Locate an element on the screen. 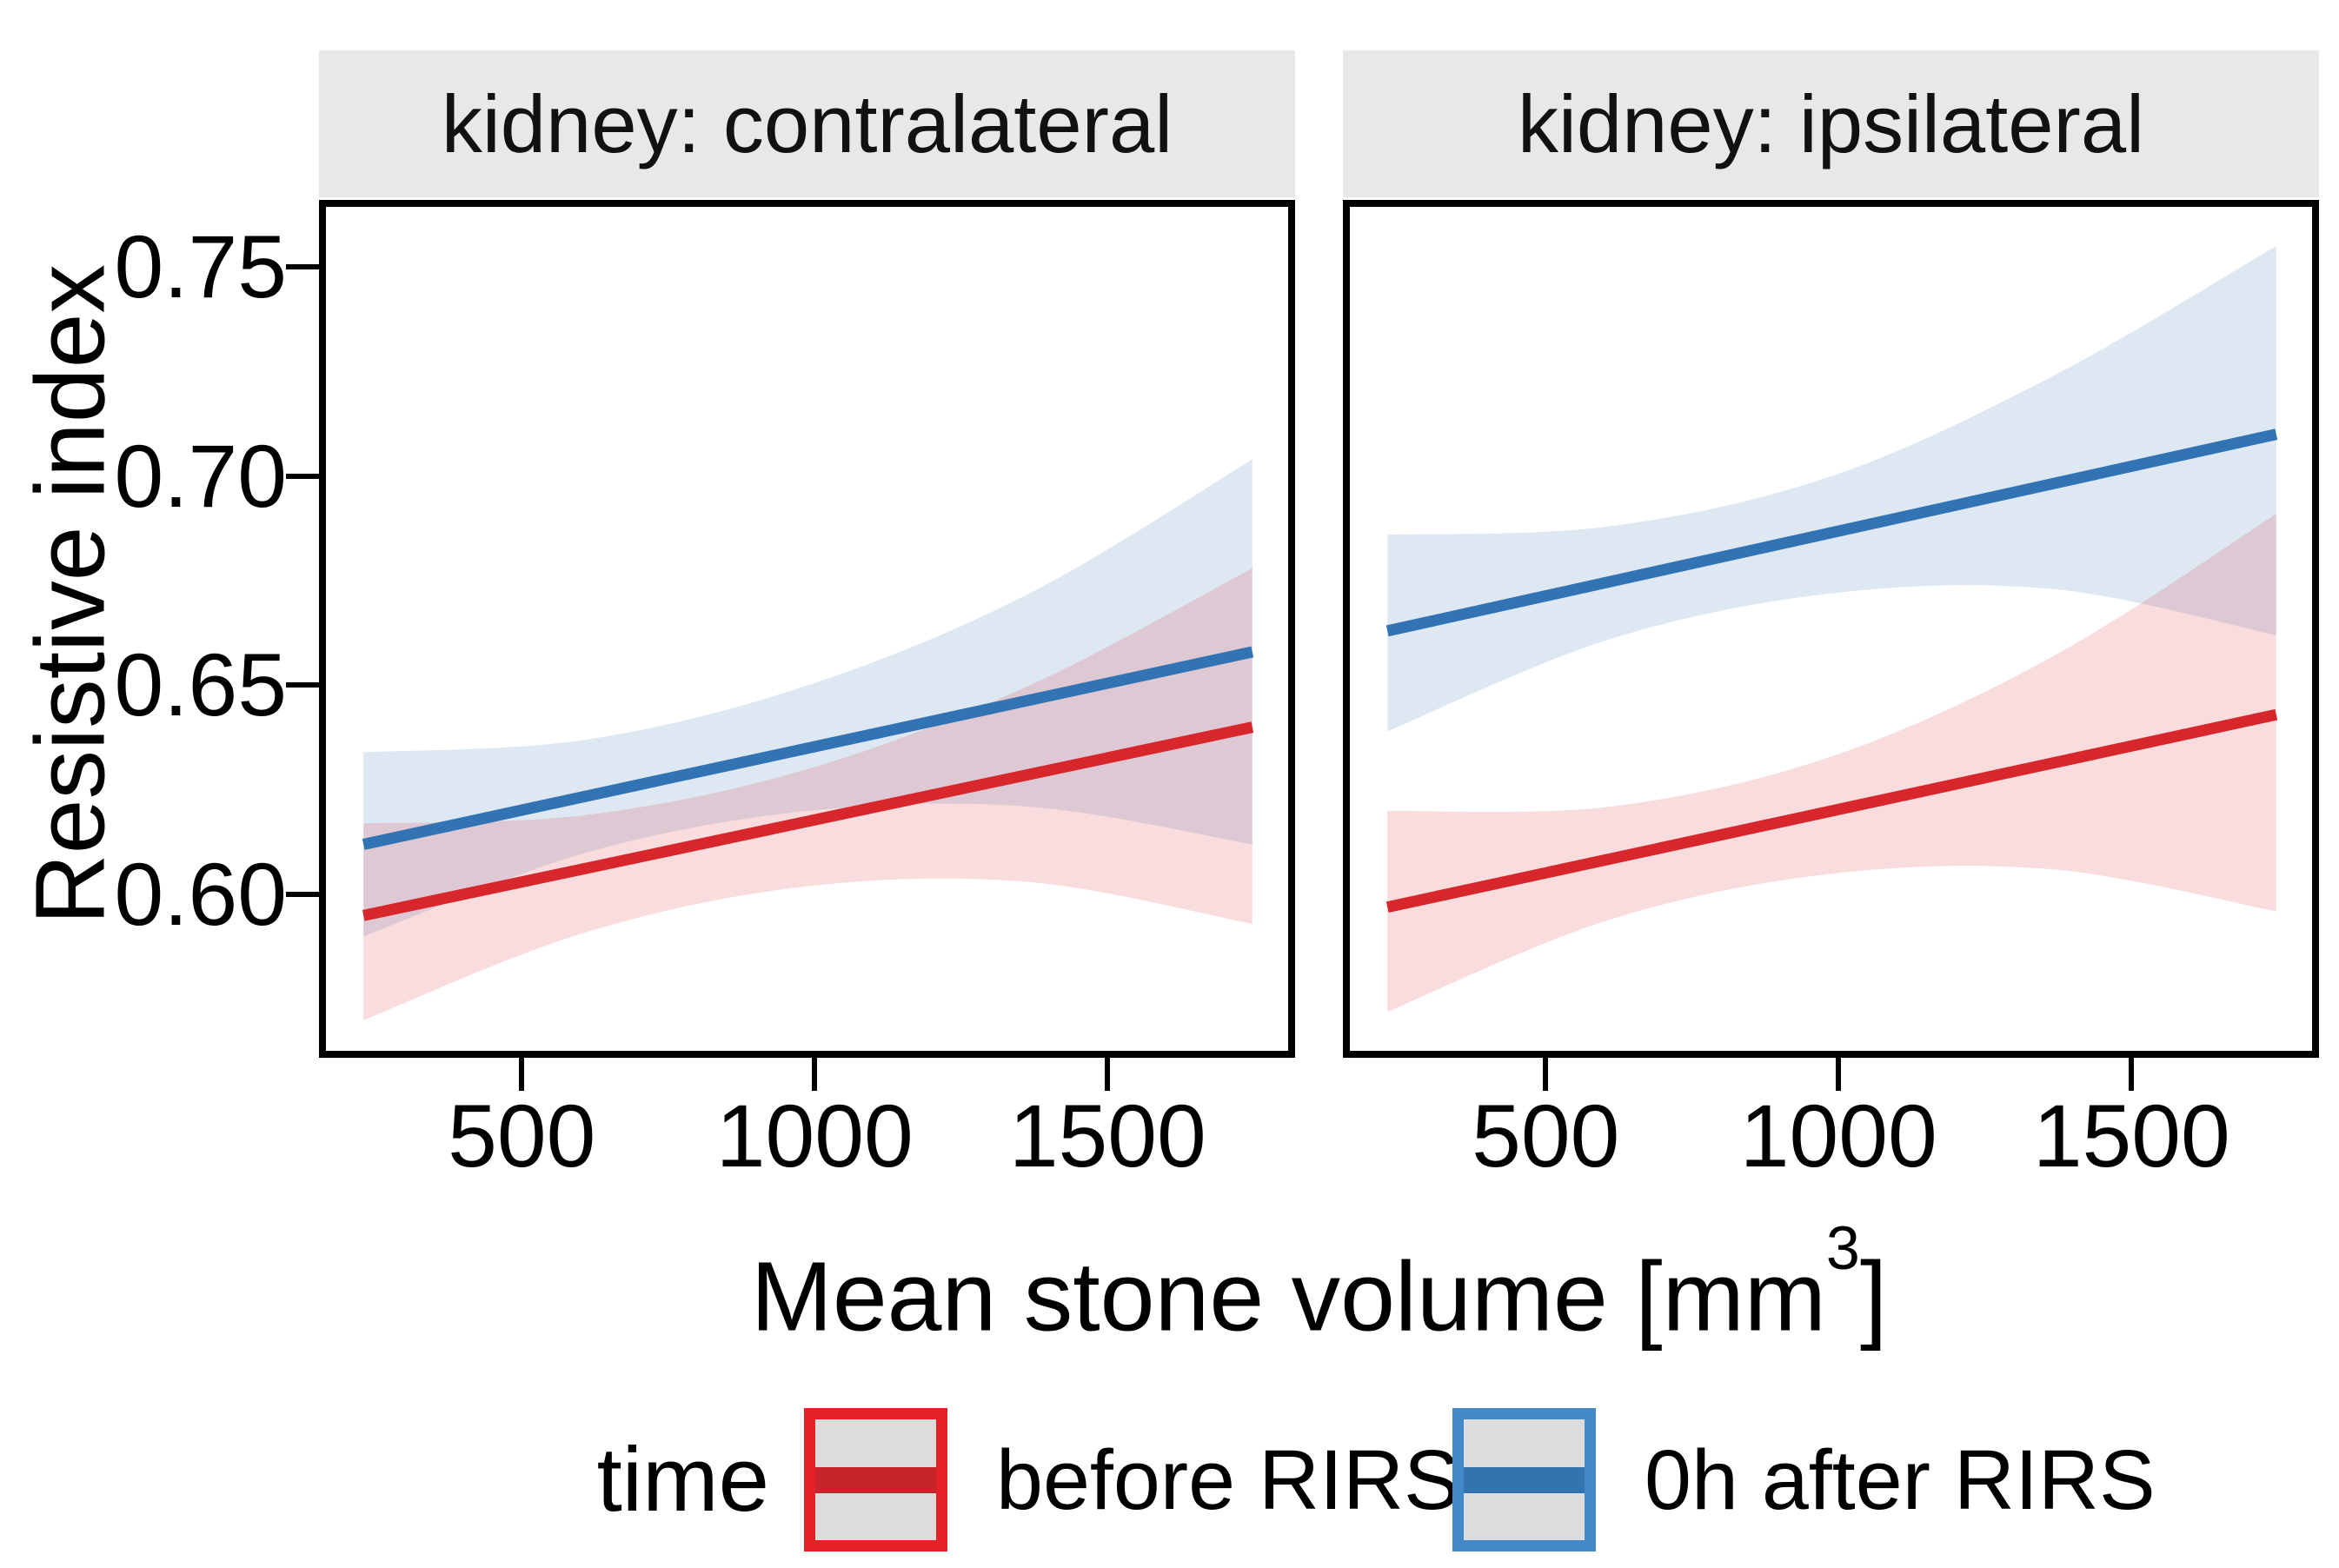 The width and height of the screenshot is (2339, 1568). x-axis-title-text: Mean stone volume [mm is located at coordinates (1288, 1296).